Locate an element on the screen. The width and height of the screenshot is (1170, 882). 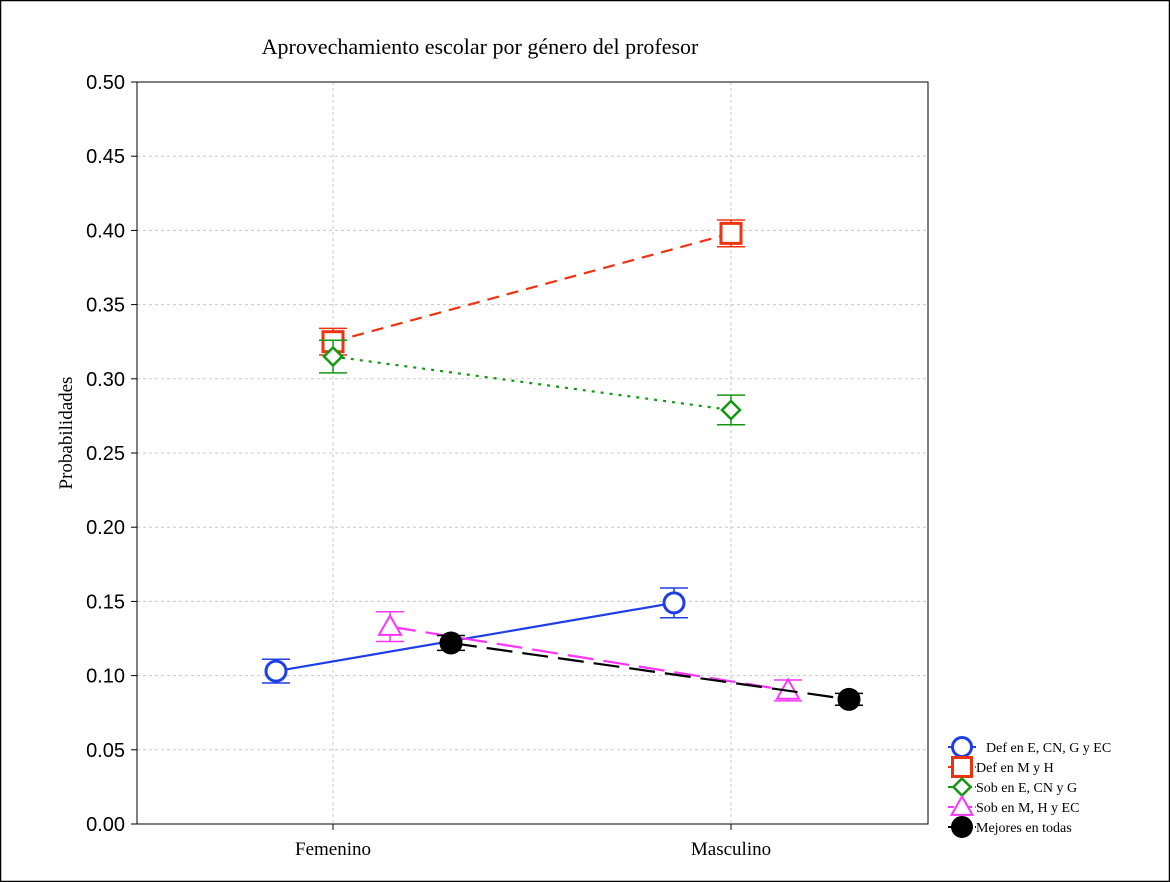
x-tick-label: Masculino is located at coordinates (731, 849).